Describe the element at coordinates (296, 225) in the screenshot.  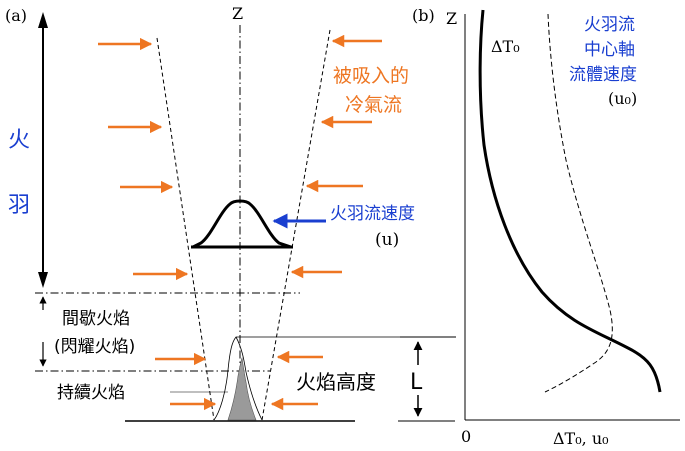
I see `plume-boundary-right` at that location.